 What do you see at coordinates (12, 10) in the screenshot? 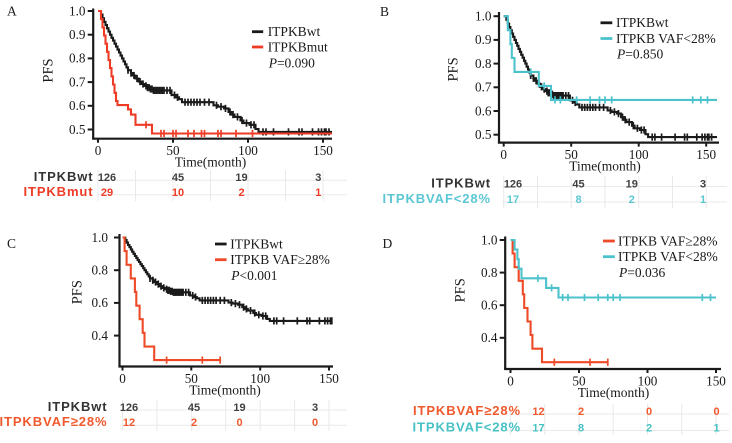
I see `svg-text: A` at bounding box center [12, 10].